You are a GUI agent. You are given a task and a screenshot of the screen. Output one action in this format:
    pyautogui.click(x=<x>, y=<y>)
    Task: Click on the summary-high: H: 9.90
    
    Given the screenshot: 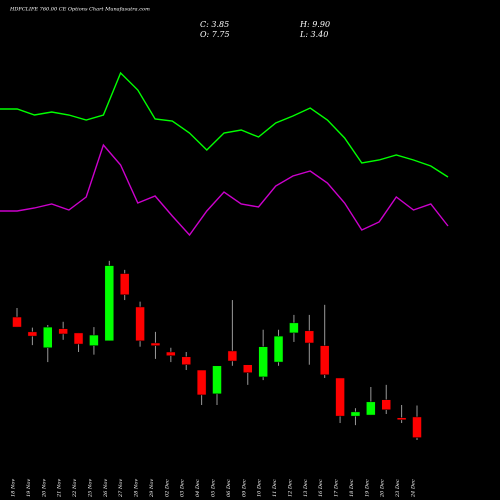 What is the action you would take?
    pyautogui.click(x=314, y=24)
    